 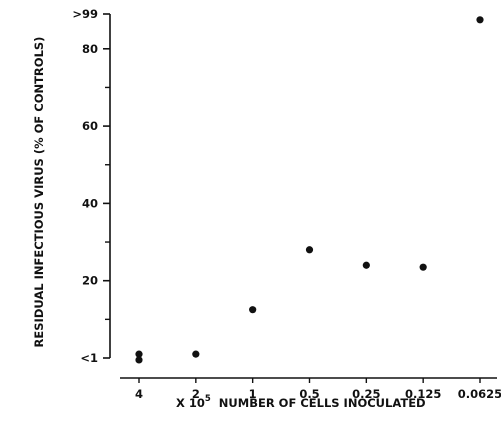 What do you see at coordinates (479, 394) in the screenshot?
I see `x-tick-label: 0.0625` at bounding box center [479, 394].